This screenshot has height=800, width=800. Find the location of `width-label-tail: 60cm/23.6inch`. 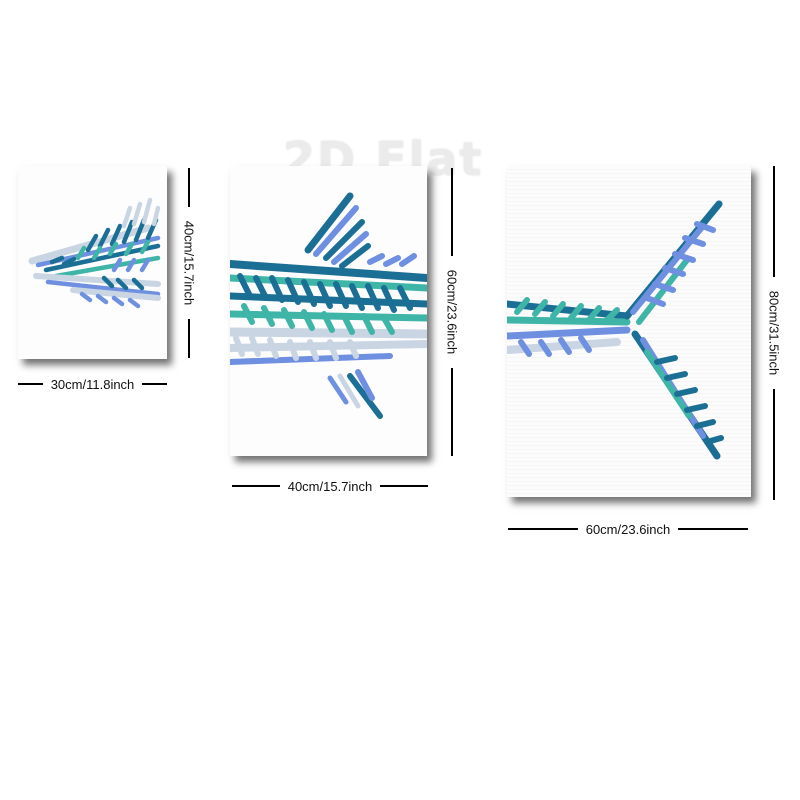

width-label-tail: 60cm/23.6inch is located at coordinates (628, 529).